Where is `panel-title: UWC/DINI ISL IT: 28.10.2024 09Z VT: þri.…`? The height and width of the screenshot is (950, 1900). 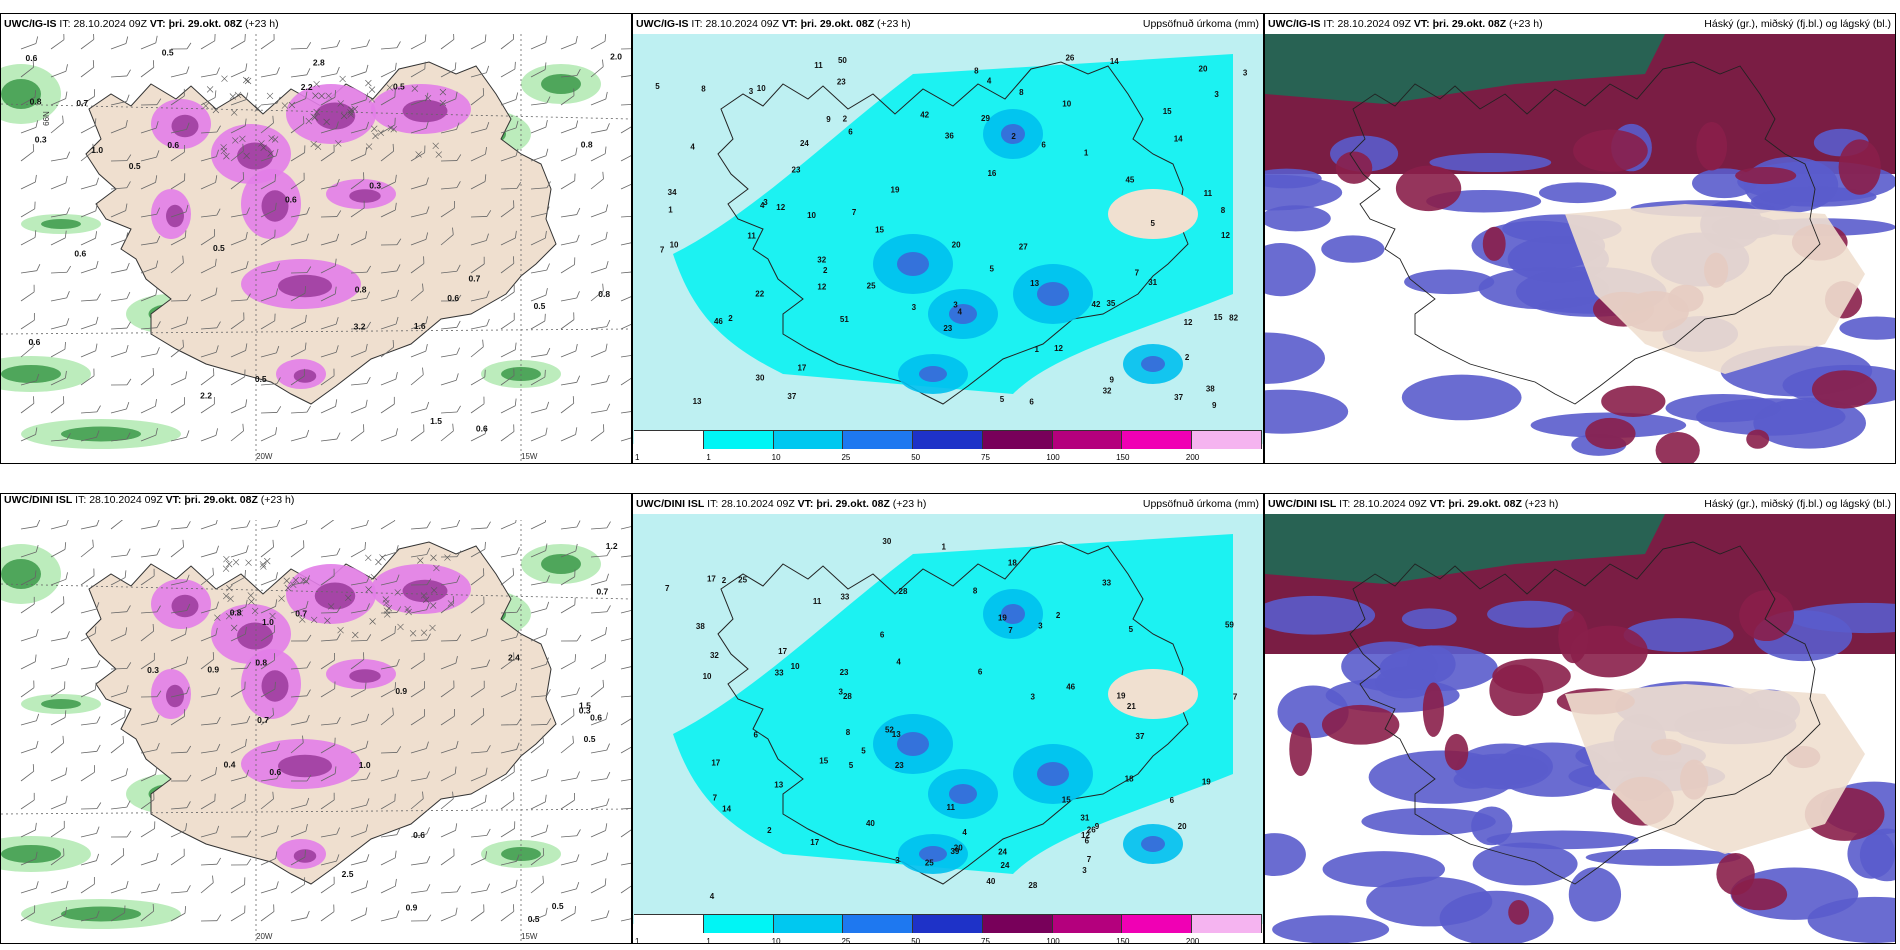 panel-title: UWC/DINI ISL IT: 28.10.2024 09Z VT: þri.… is located at coordinates (316, 507).